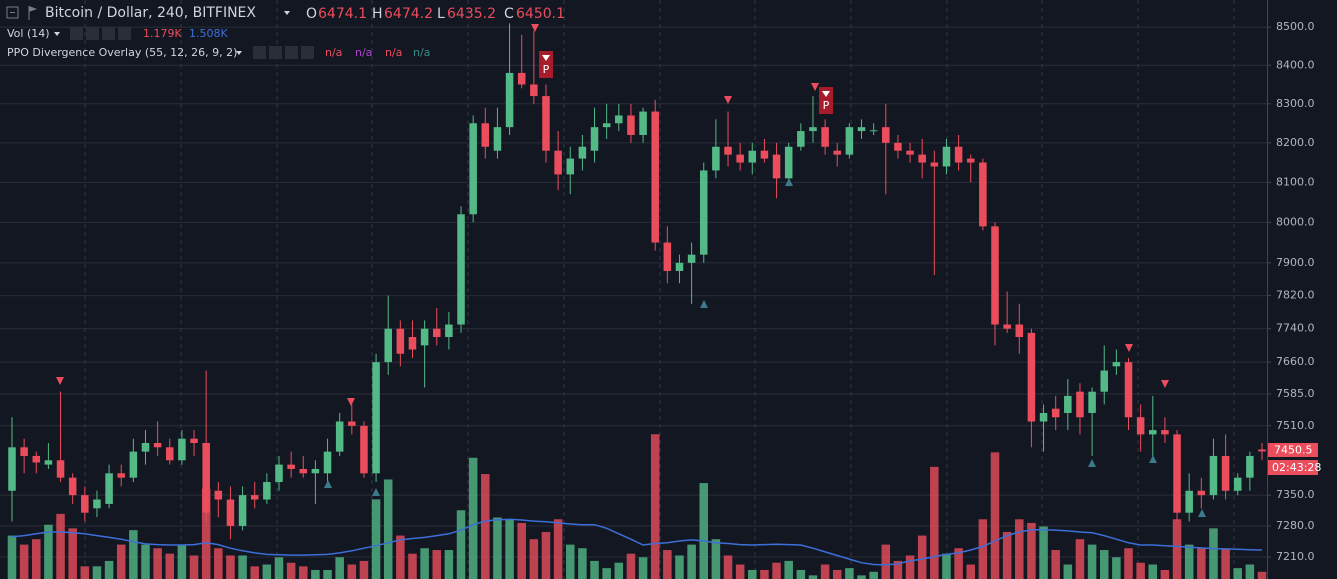  What do you see at coordinates (826, 100) in the screenshot?
I see `pivot-label: P` at bounding box center [826, 100].